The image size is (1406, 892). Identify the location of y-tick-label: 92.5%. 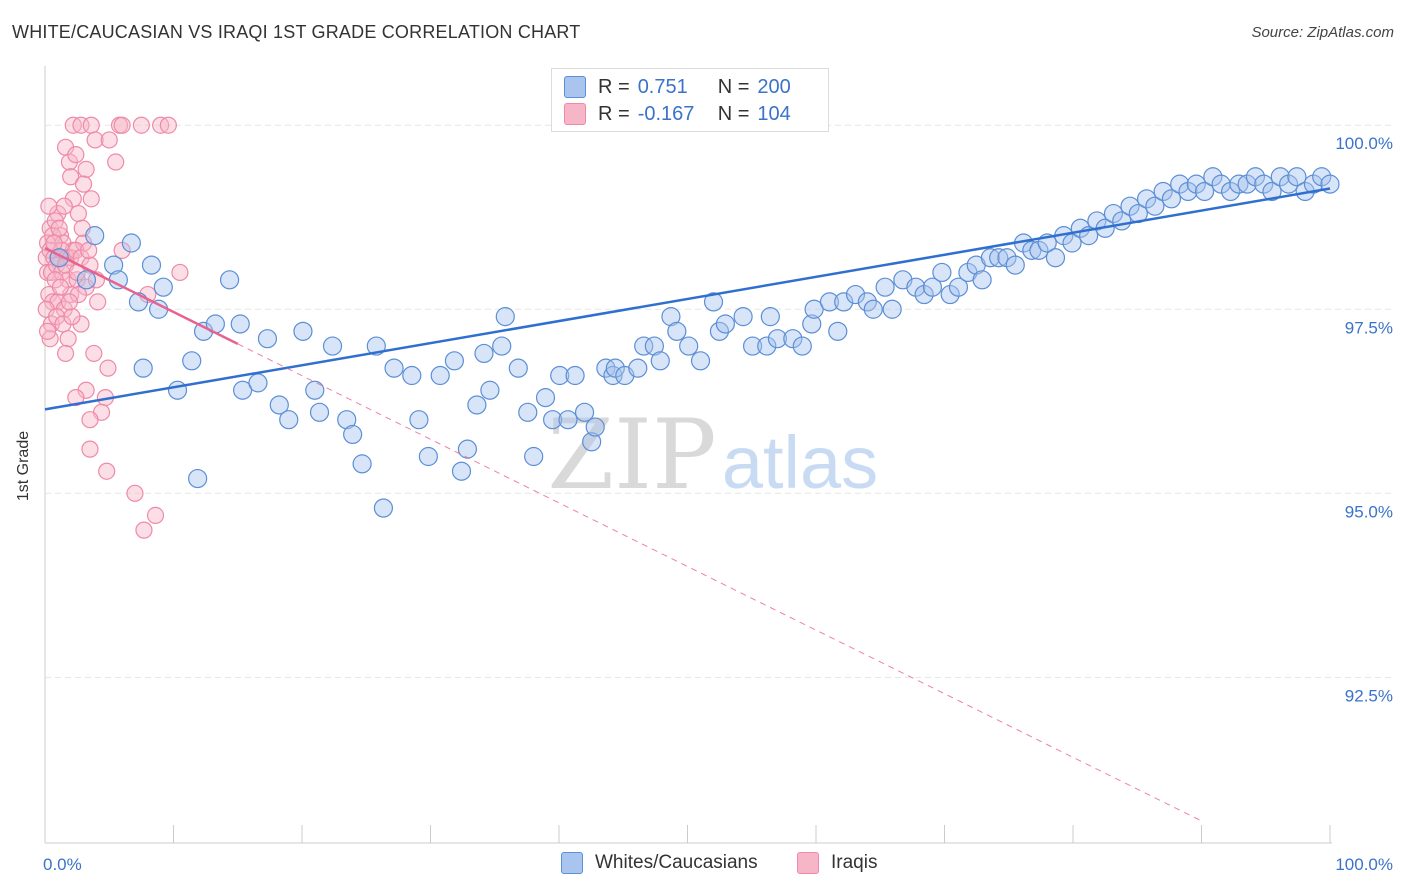
(1369, 695).